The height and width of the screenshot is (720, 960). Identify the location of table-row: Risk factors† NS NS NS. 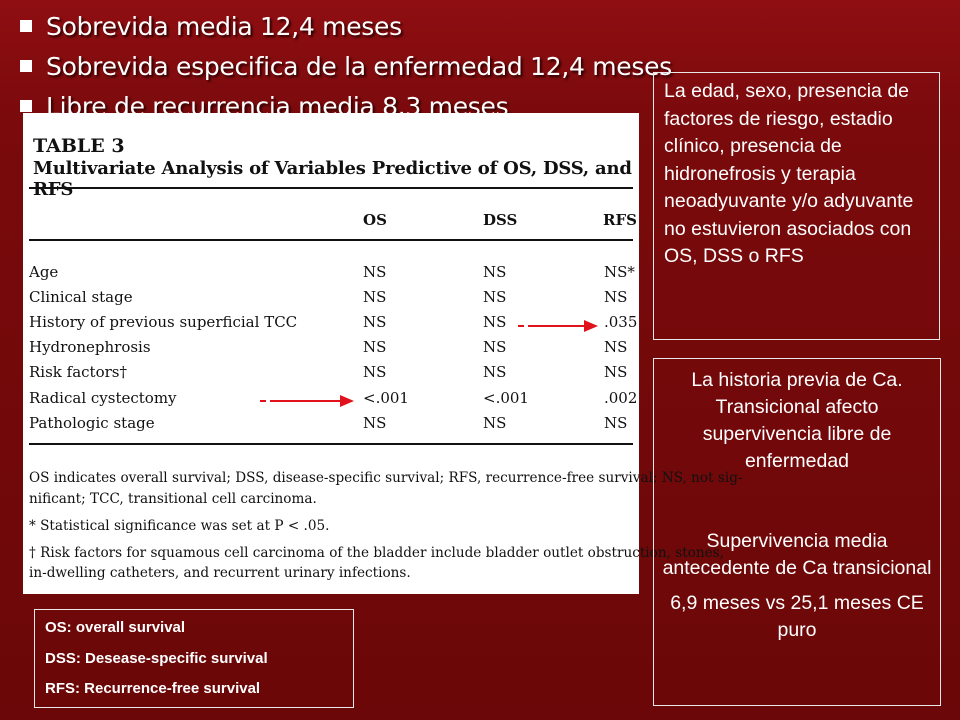
(331, 375).